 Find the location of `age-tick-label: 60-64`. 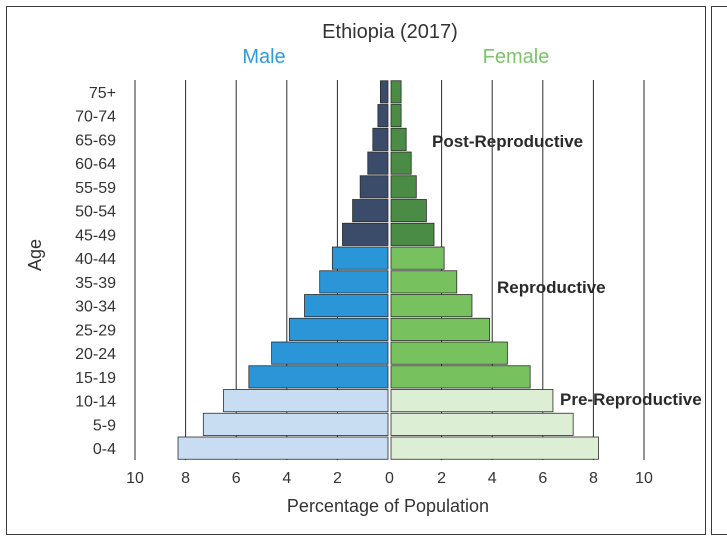

age-tick-label: 60-64 is located at coordinates (95, 164).